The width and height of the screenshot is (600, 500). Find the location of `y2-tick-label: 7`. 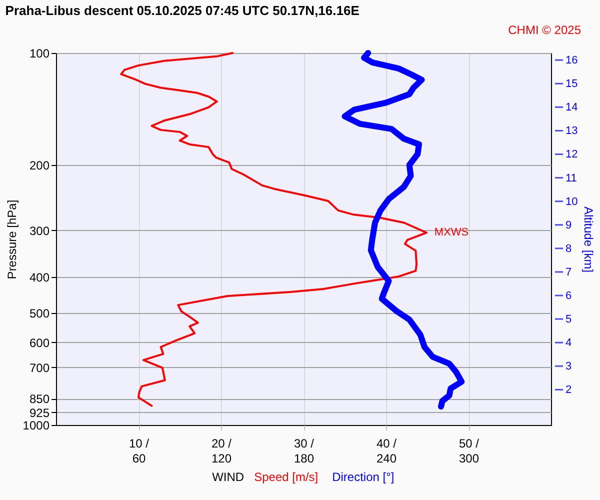

y2-tick-label: 7 is located at coordinates (569, 272).